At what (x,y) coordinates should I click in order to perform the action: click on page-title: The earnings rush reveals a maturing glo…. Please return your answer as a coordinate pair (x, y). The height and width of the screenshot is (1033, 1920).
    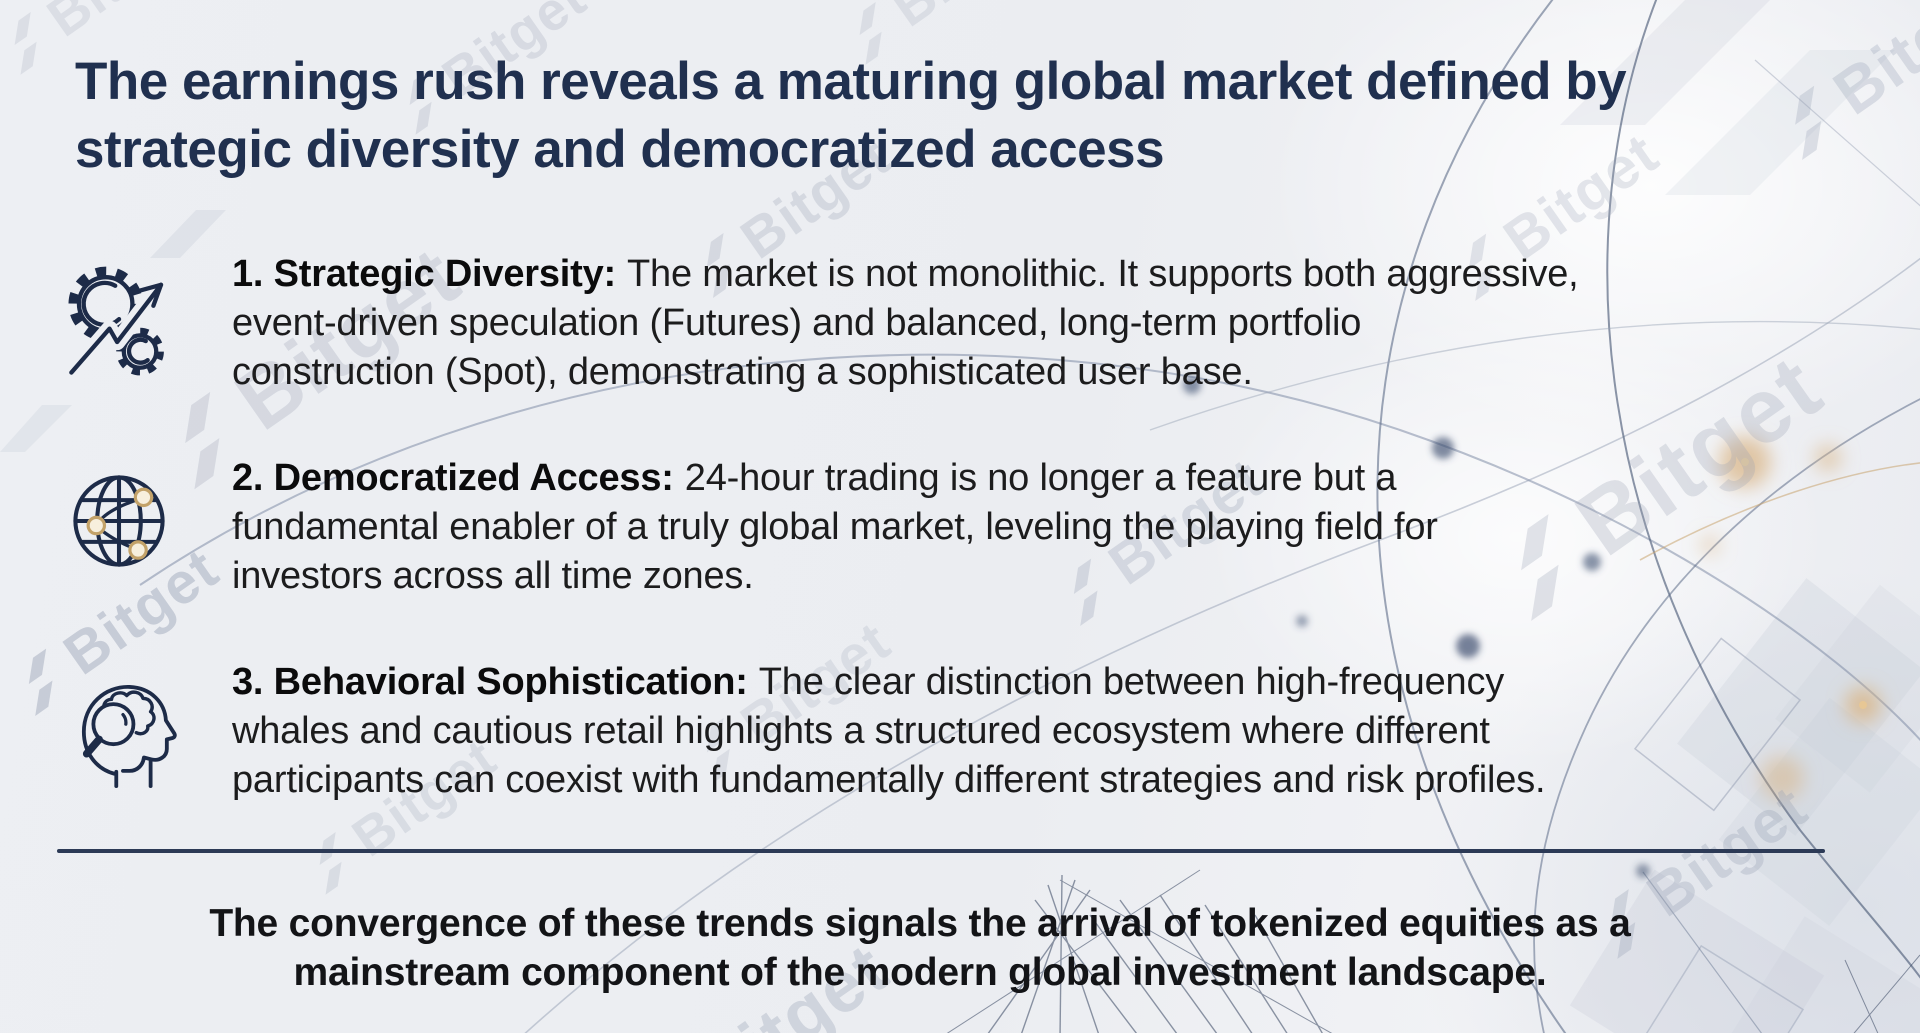
    Looking at the image, I should click on (851, 115).